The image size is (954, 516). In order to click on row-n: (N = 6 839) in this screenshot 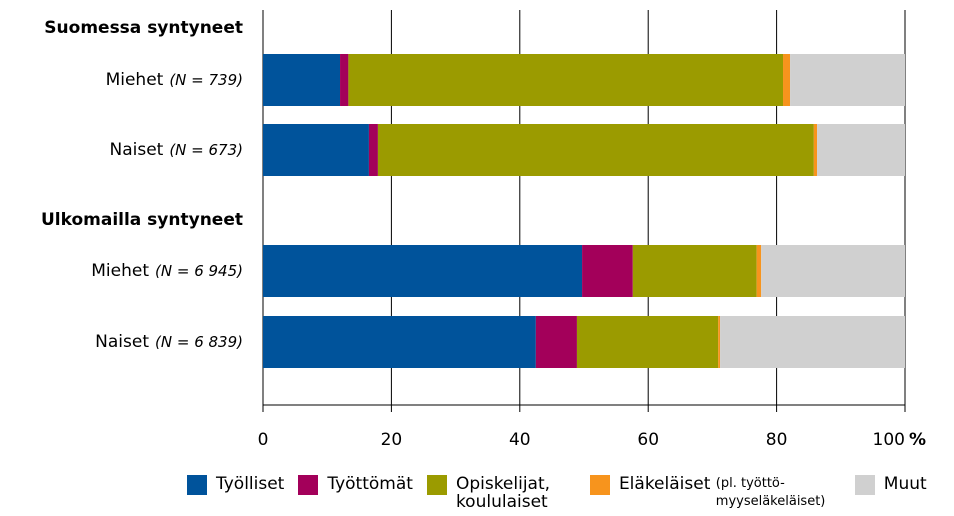, I will do `click(199, 342)`.